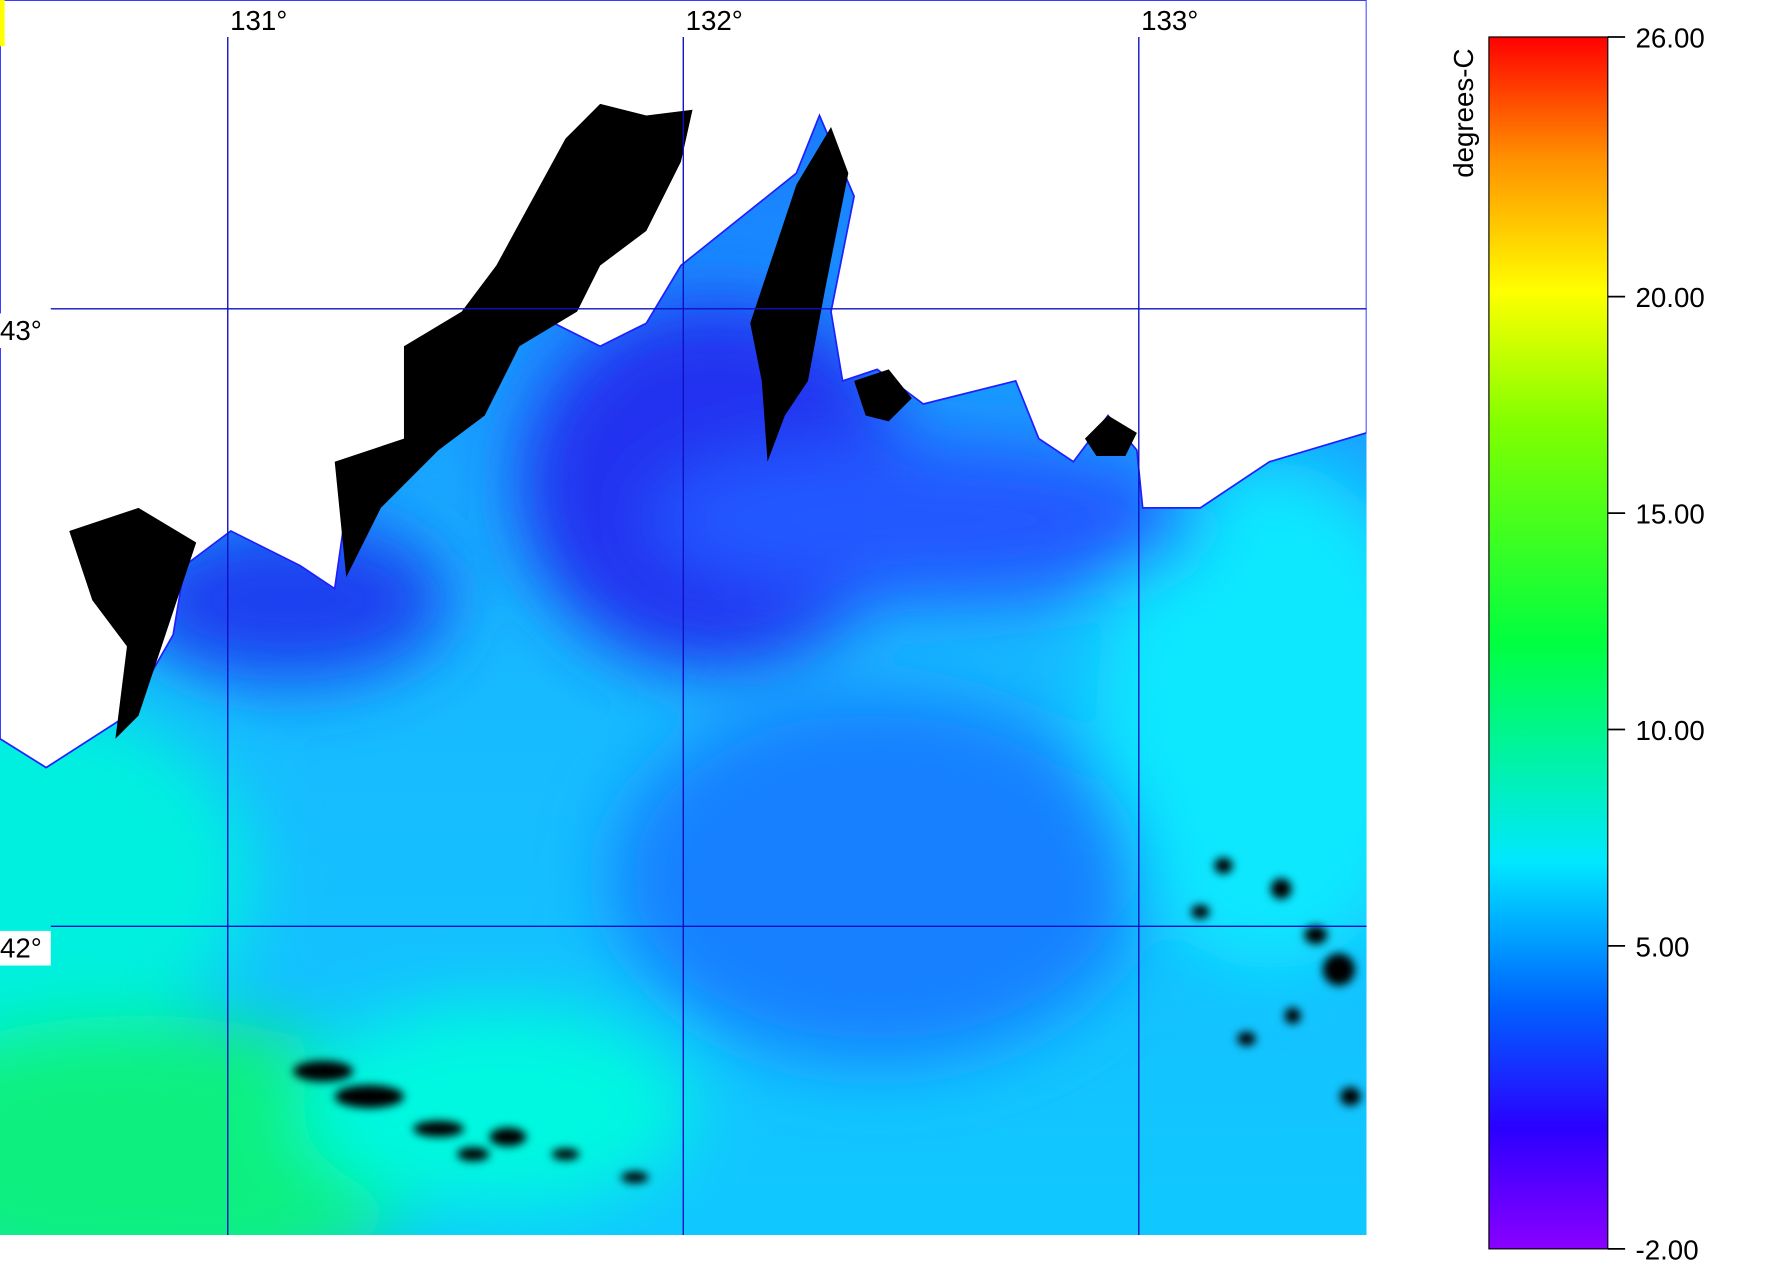 The height and width of the screenshot is (1272, 1789). Describe the element at coordinates (1548, 643) in the screenshot. I see `colorbar` at that location.